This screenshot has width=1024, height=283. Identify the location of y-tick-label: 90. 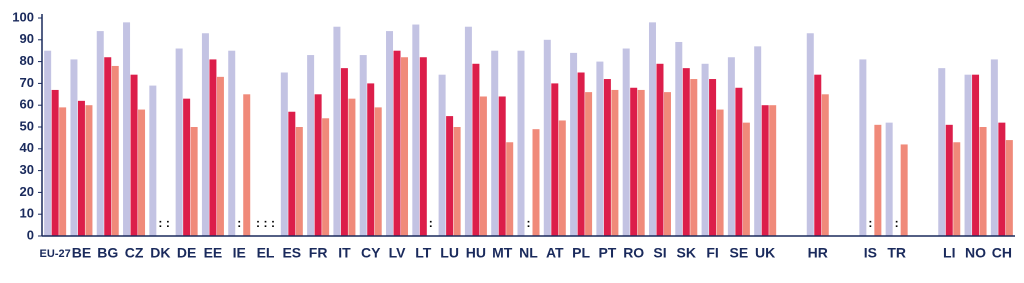
(27, 38).